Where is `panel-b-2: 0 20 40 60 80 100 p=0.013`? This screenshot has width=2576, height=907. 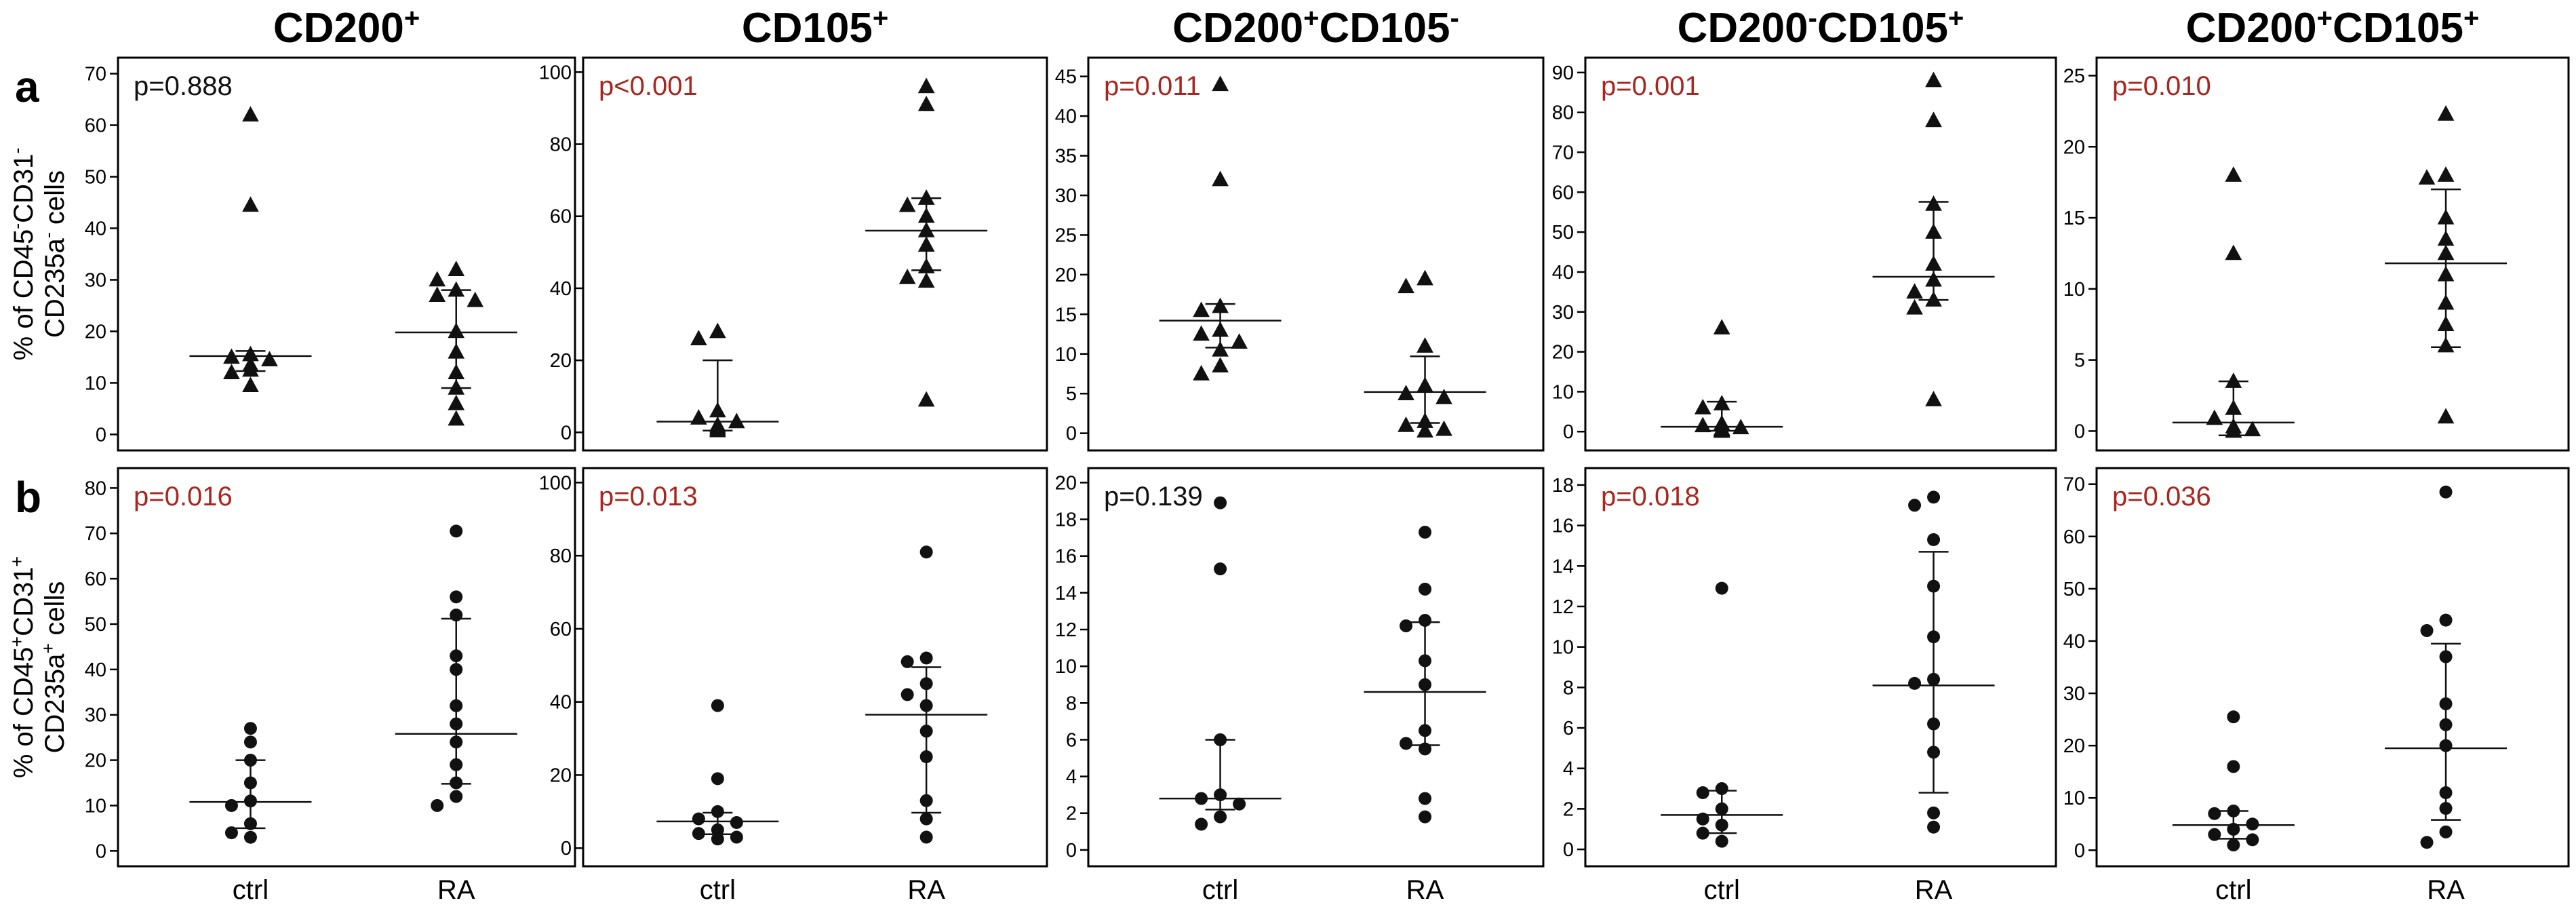
panel-b-2: 0 20 40 60 80 100 p=0.013 is located at coordinates (794, 667).